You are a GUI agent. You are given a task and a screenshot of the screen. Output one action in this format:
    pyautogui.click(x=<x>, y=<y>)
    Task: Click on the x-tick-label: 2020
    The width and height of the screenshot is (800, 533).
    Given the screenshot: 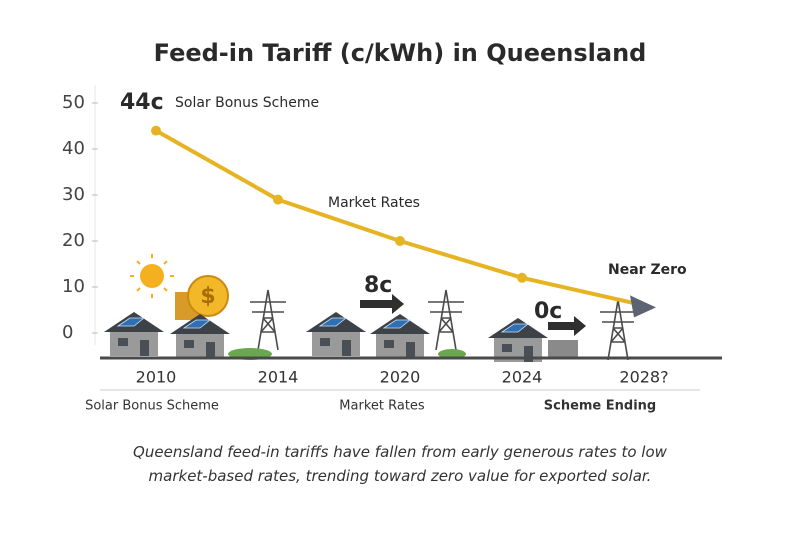 What is the action you would take?
    pyautogui.click(x=400, y=377)
    